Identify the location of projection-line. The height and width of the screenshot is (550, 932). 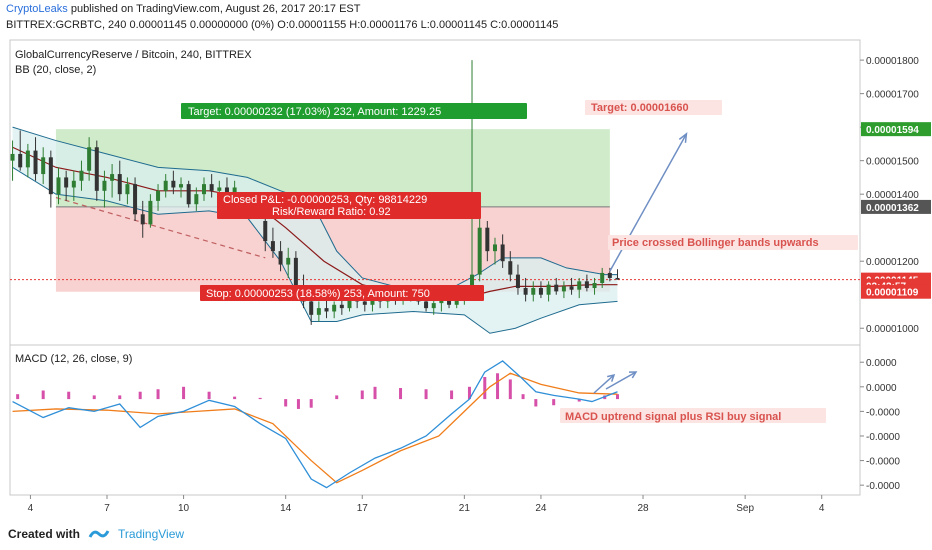
(160, 227).